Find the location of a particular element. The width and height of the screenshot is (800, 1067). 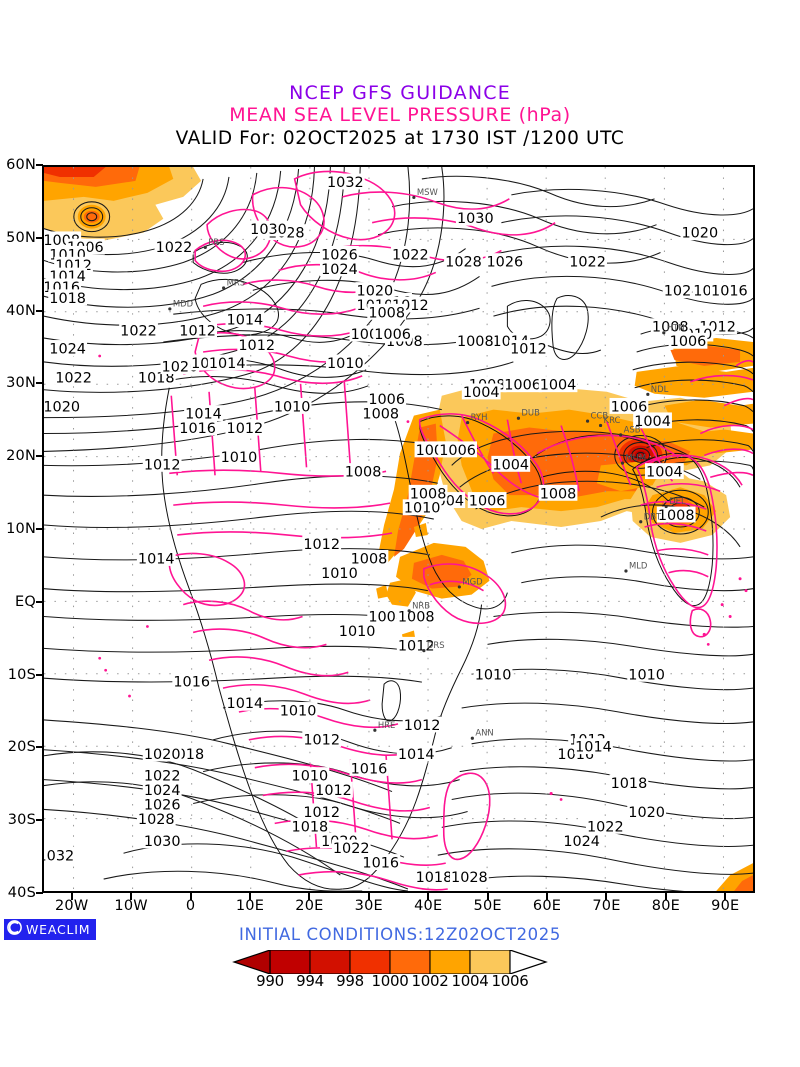

y-axis-tick-60n: 60N is located at coordinates (21, 165).